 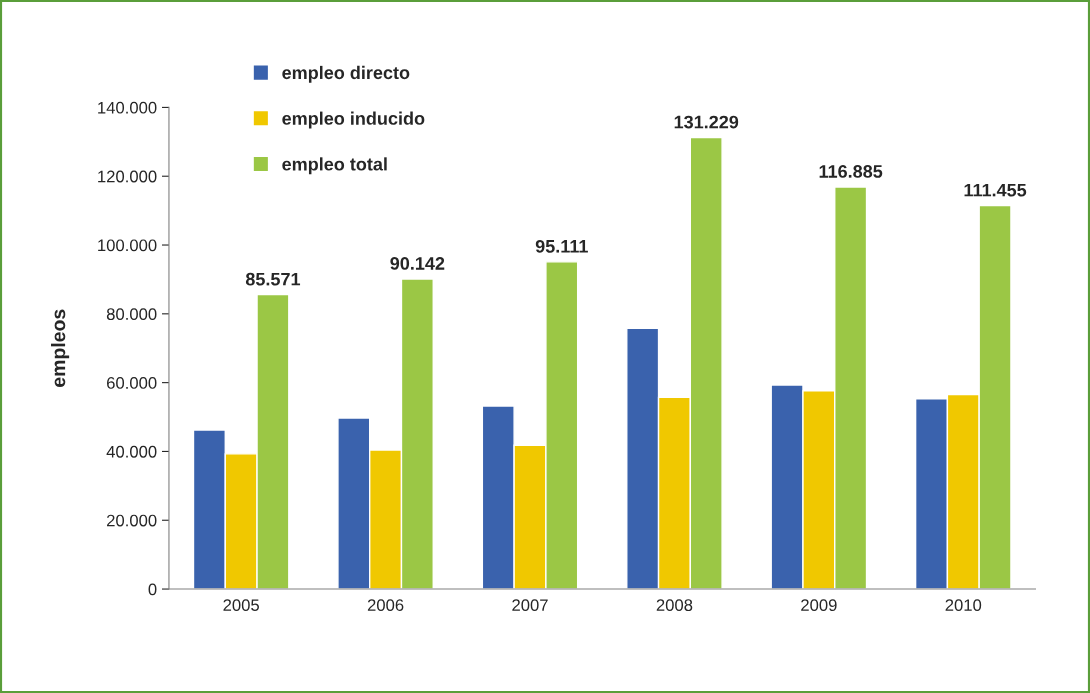 I want to click on data-label: 90.142, so click(x=417, y=263).